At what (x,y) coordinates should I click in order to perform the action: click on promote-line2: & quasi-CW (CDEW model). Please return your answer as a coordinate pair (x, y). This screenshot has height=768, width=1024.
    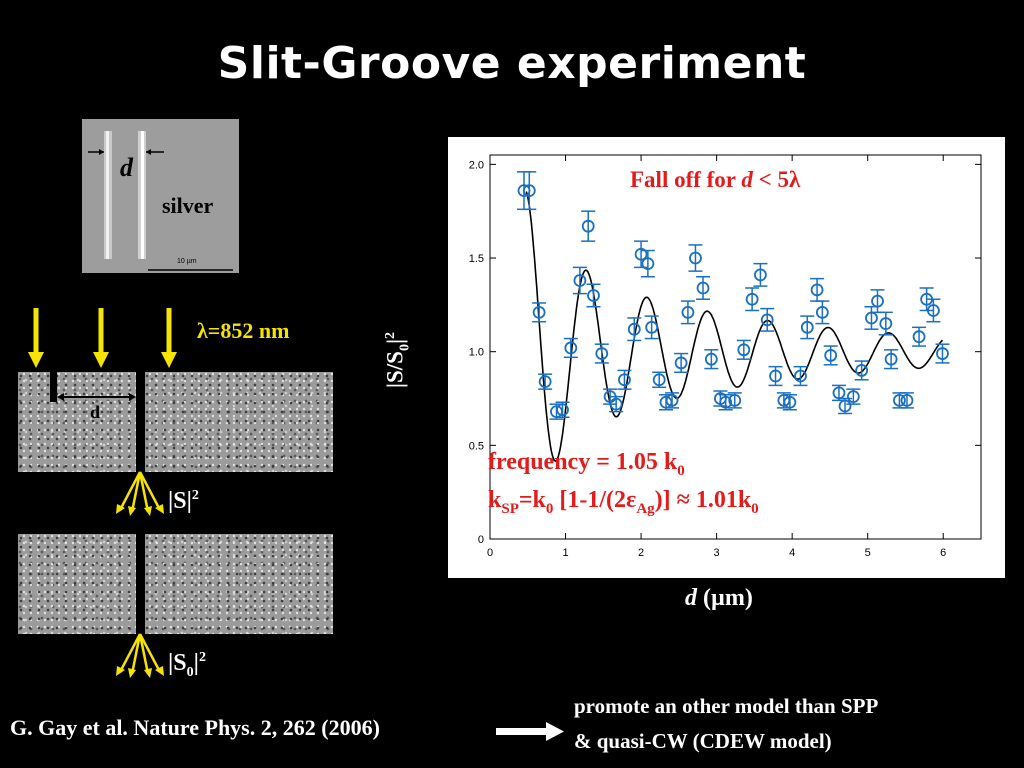
    Looking at the image, I should click on (703, 741).